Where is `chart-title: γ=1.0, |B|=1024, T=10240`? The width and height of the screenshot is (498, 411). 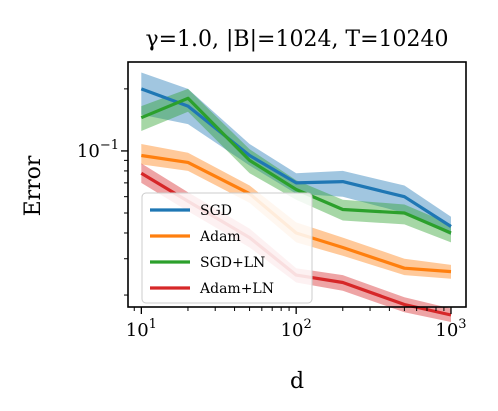
chart-title: γ=1.0, |B|=1024, T=10240 is located at coordinates (296, 39).